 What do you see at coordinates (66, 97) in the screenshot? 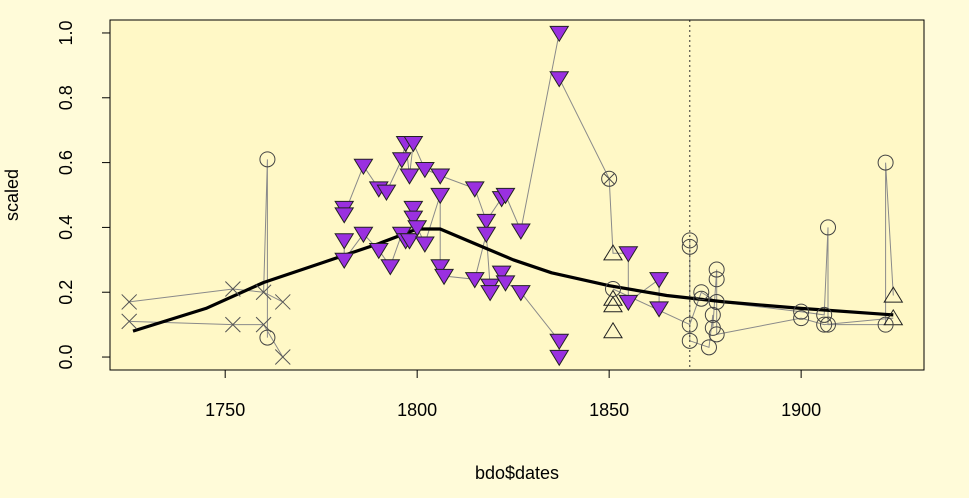
I see `y-tick-label: 0.8` at bounding box center [66, 97].